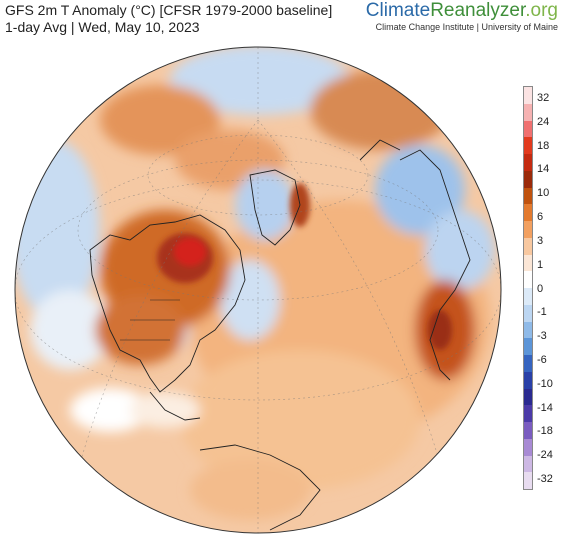  Describe the element at coordinates (542, 336) in the screenshot. I see `colorbar-label: -3` at that location.